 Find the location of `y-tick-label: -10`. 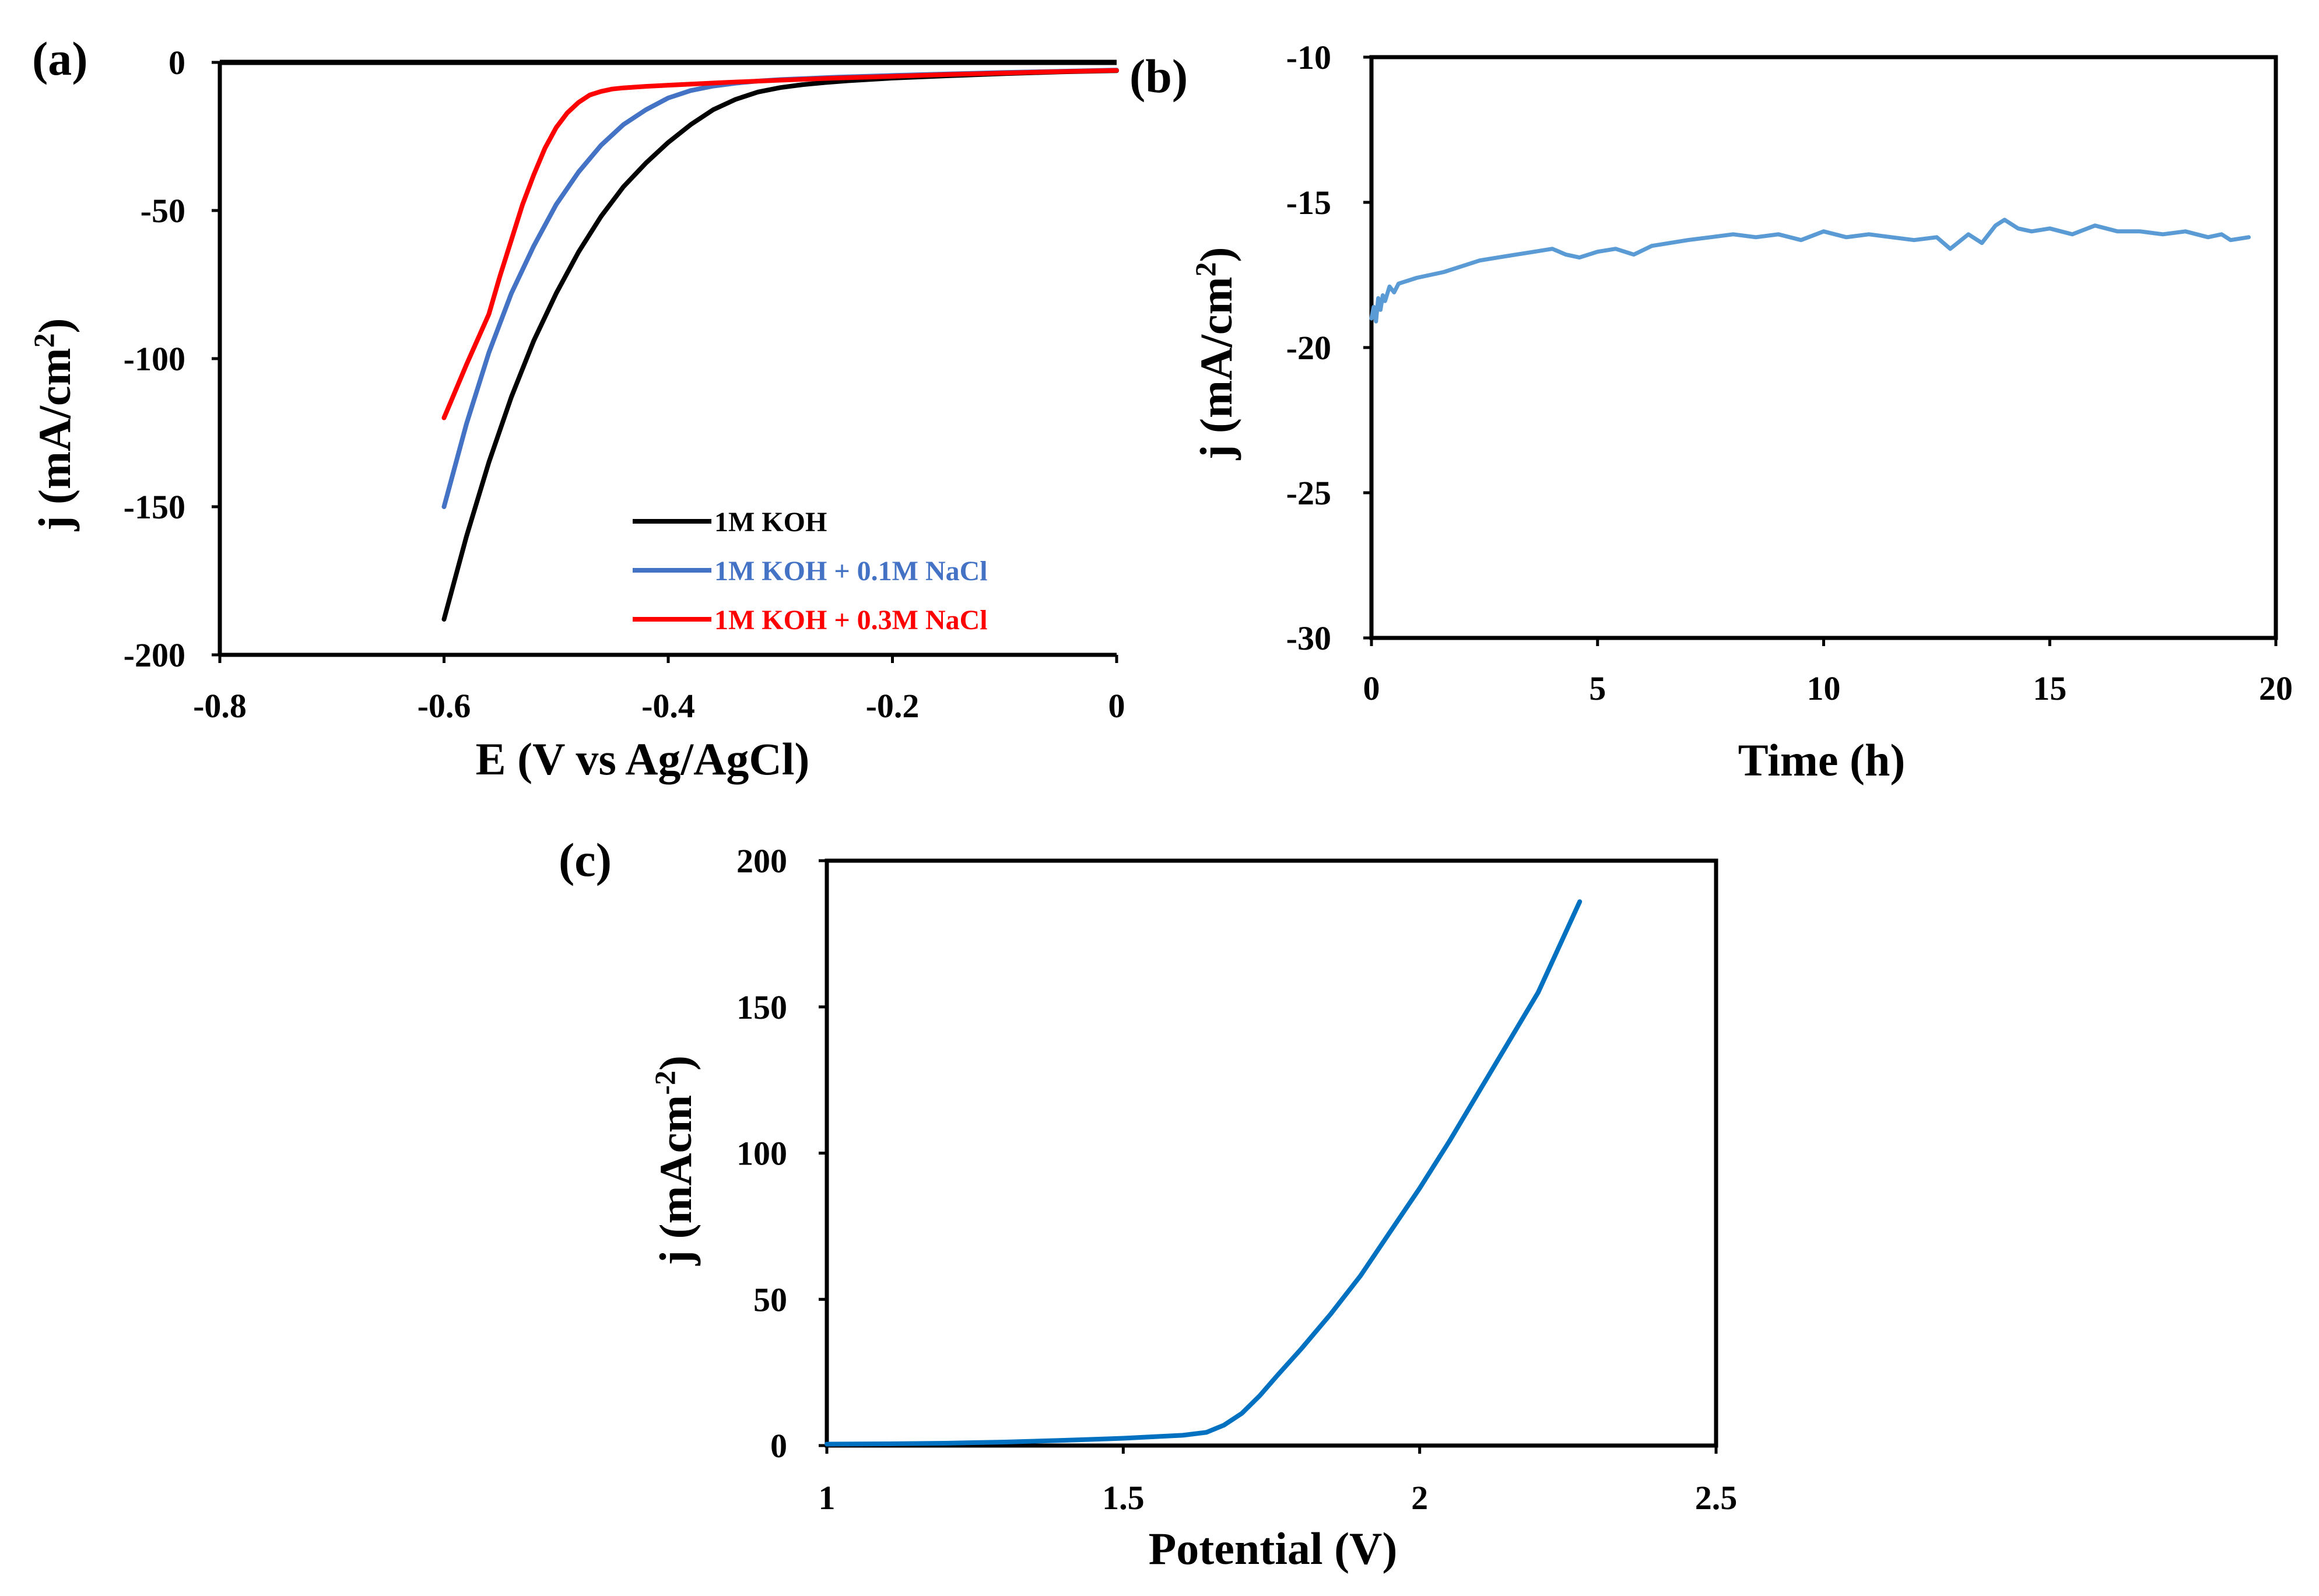

y-tick-label: -10 is located at coordinates (1308, 57).